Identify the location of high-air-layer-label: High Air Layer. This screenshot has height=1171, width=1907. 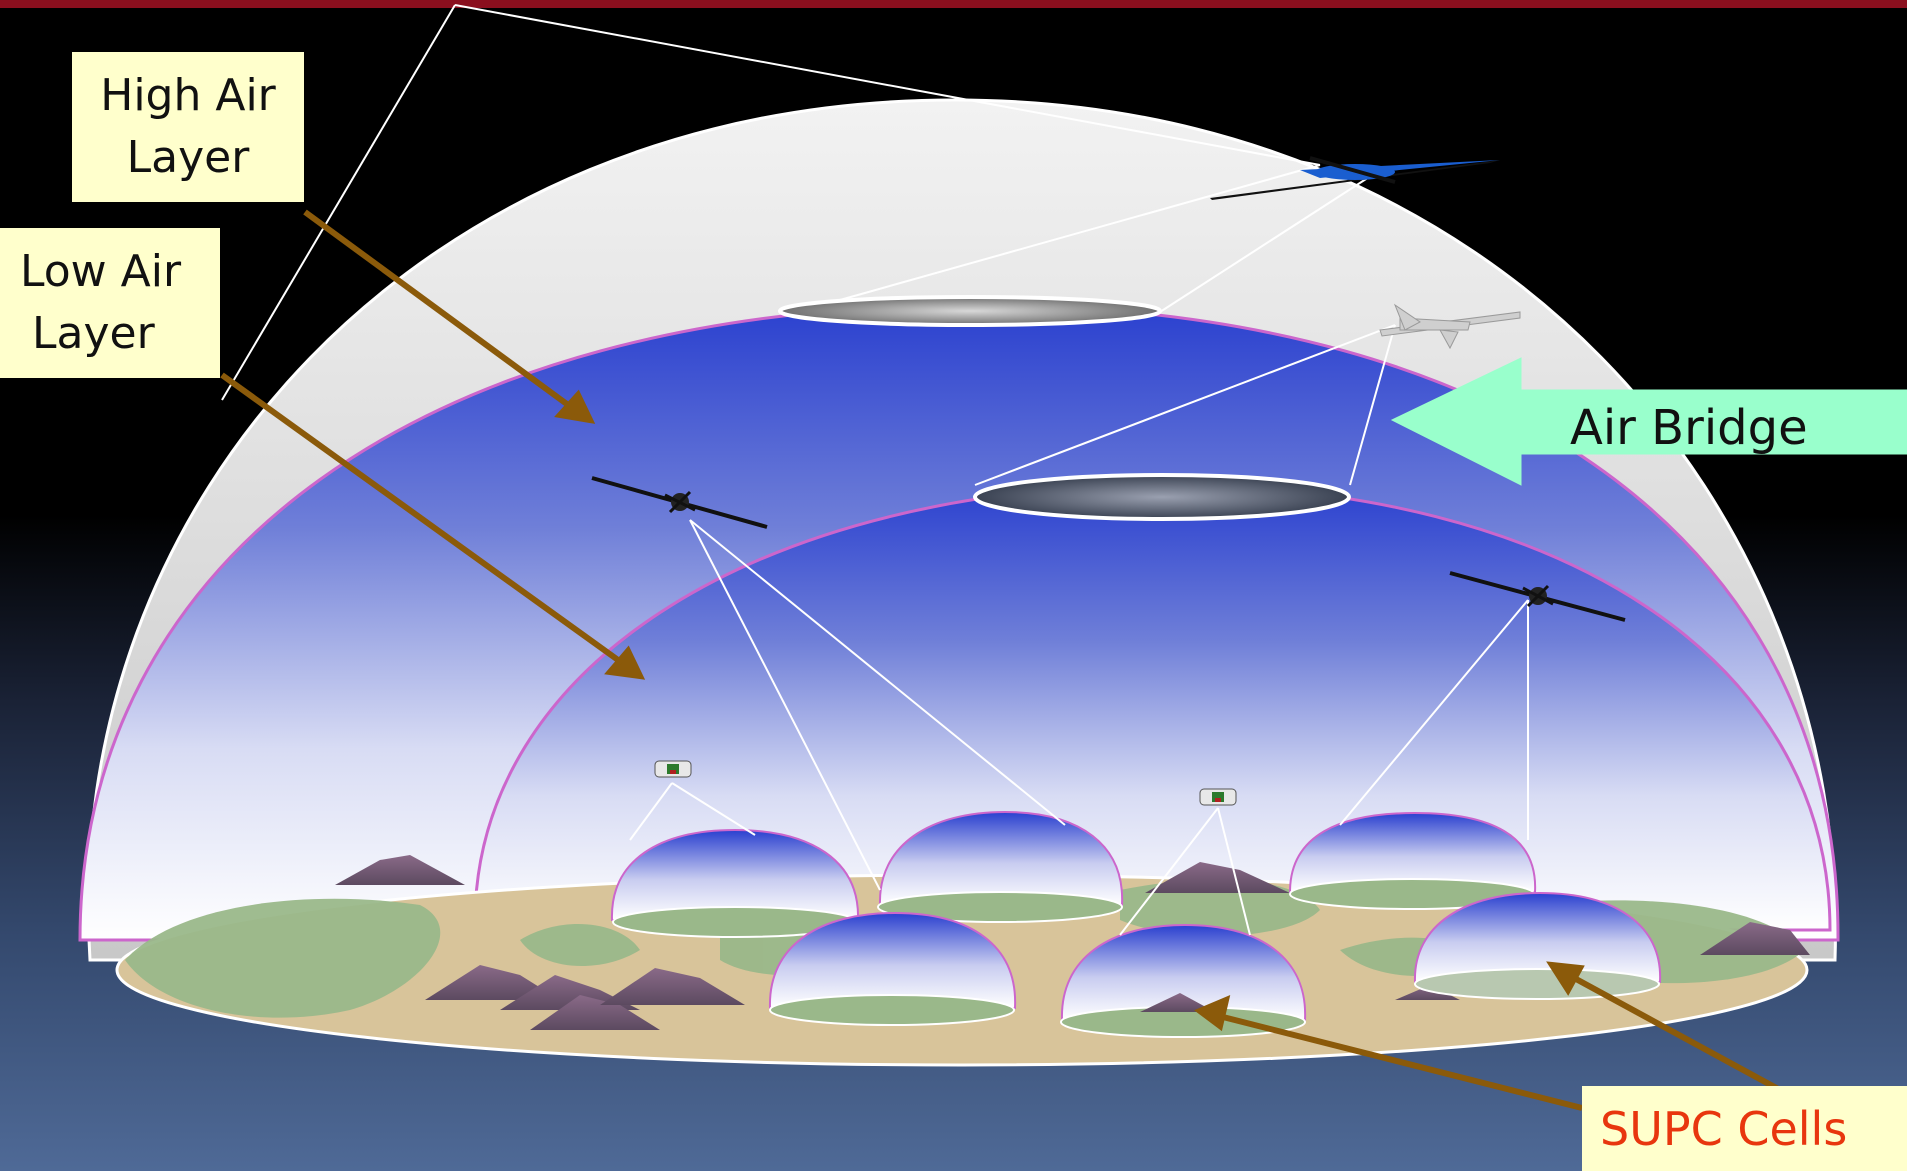
(188, 127).